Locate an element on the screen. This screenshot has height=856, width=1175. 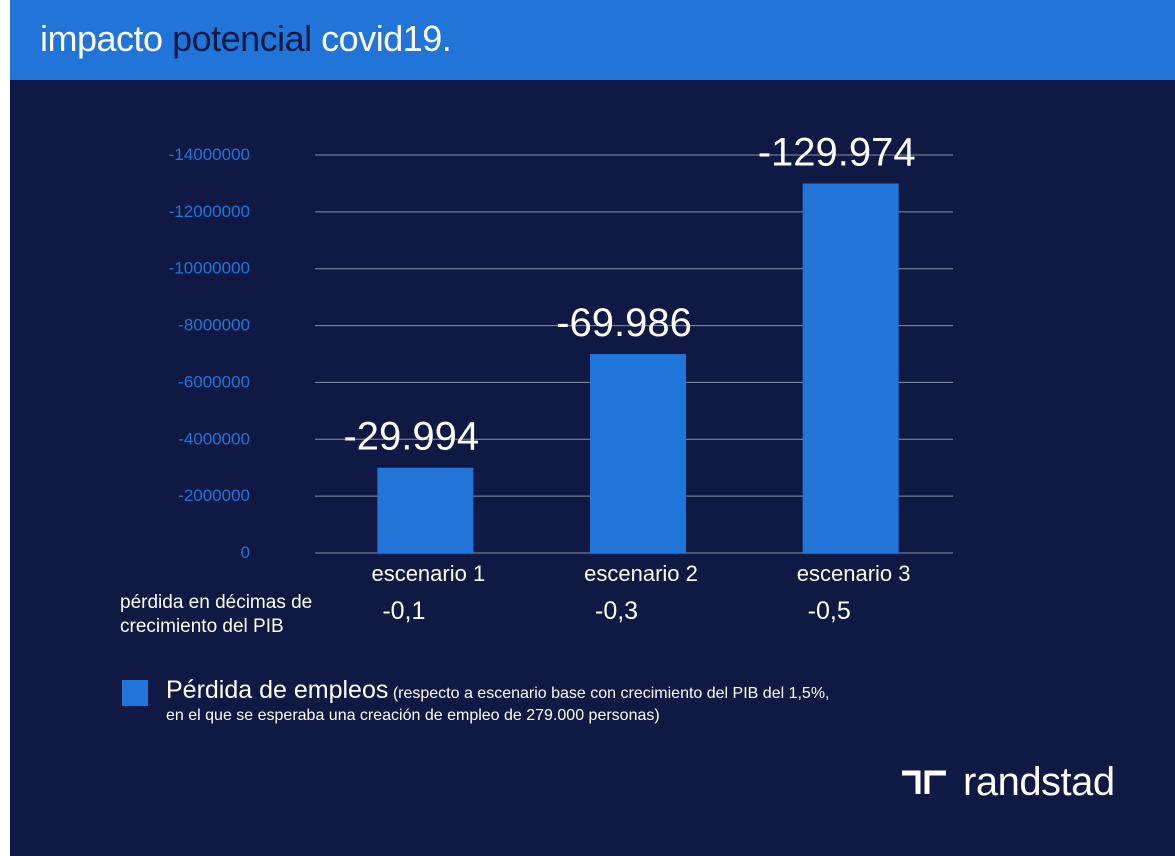
y-tick-label: -10000000 is located at coordinates (209, 268).